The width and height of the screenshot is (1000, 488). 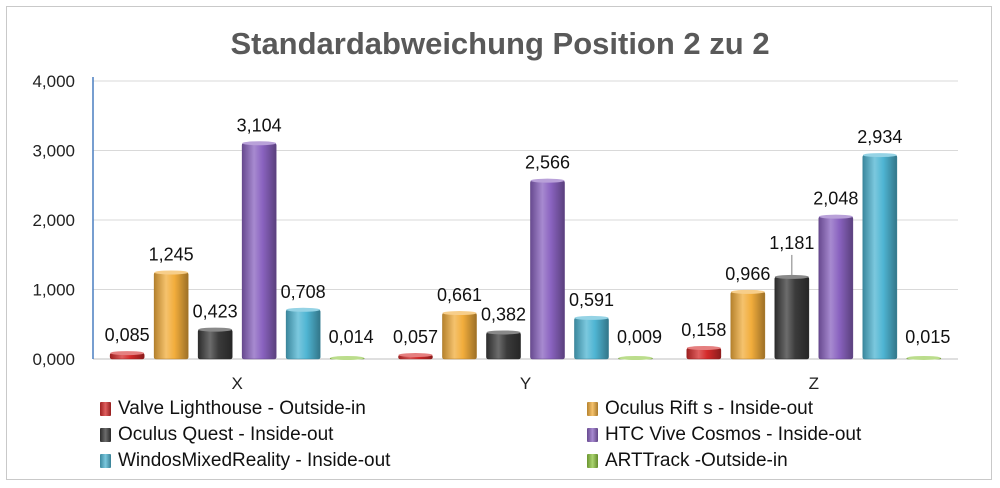 I want to click on data-label: 2,934, so click(x=879, y=137).